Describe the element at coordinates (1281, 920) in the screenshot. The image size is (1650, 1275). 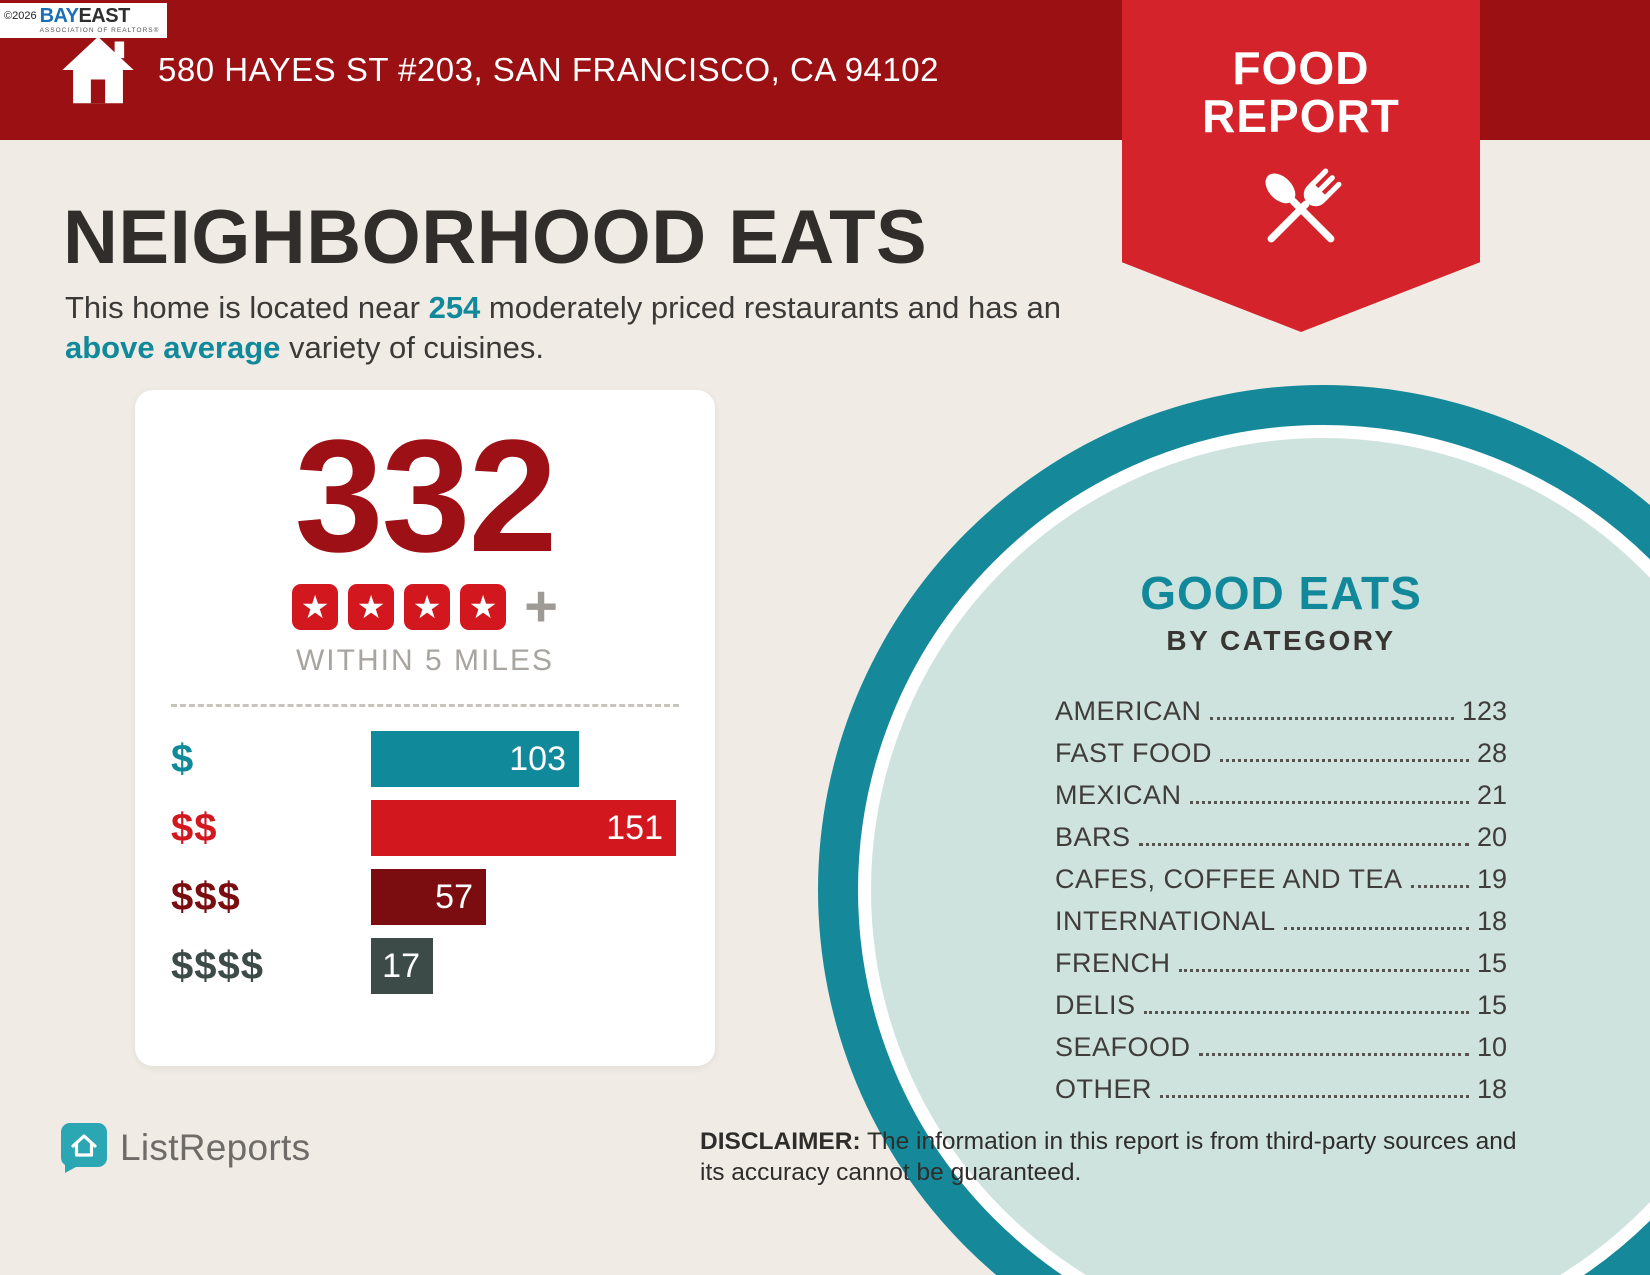
I see `category-row: INTERNATIONAL 18` at that location.